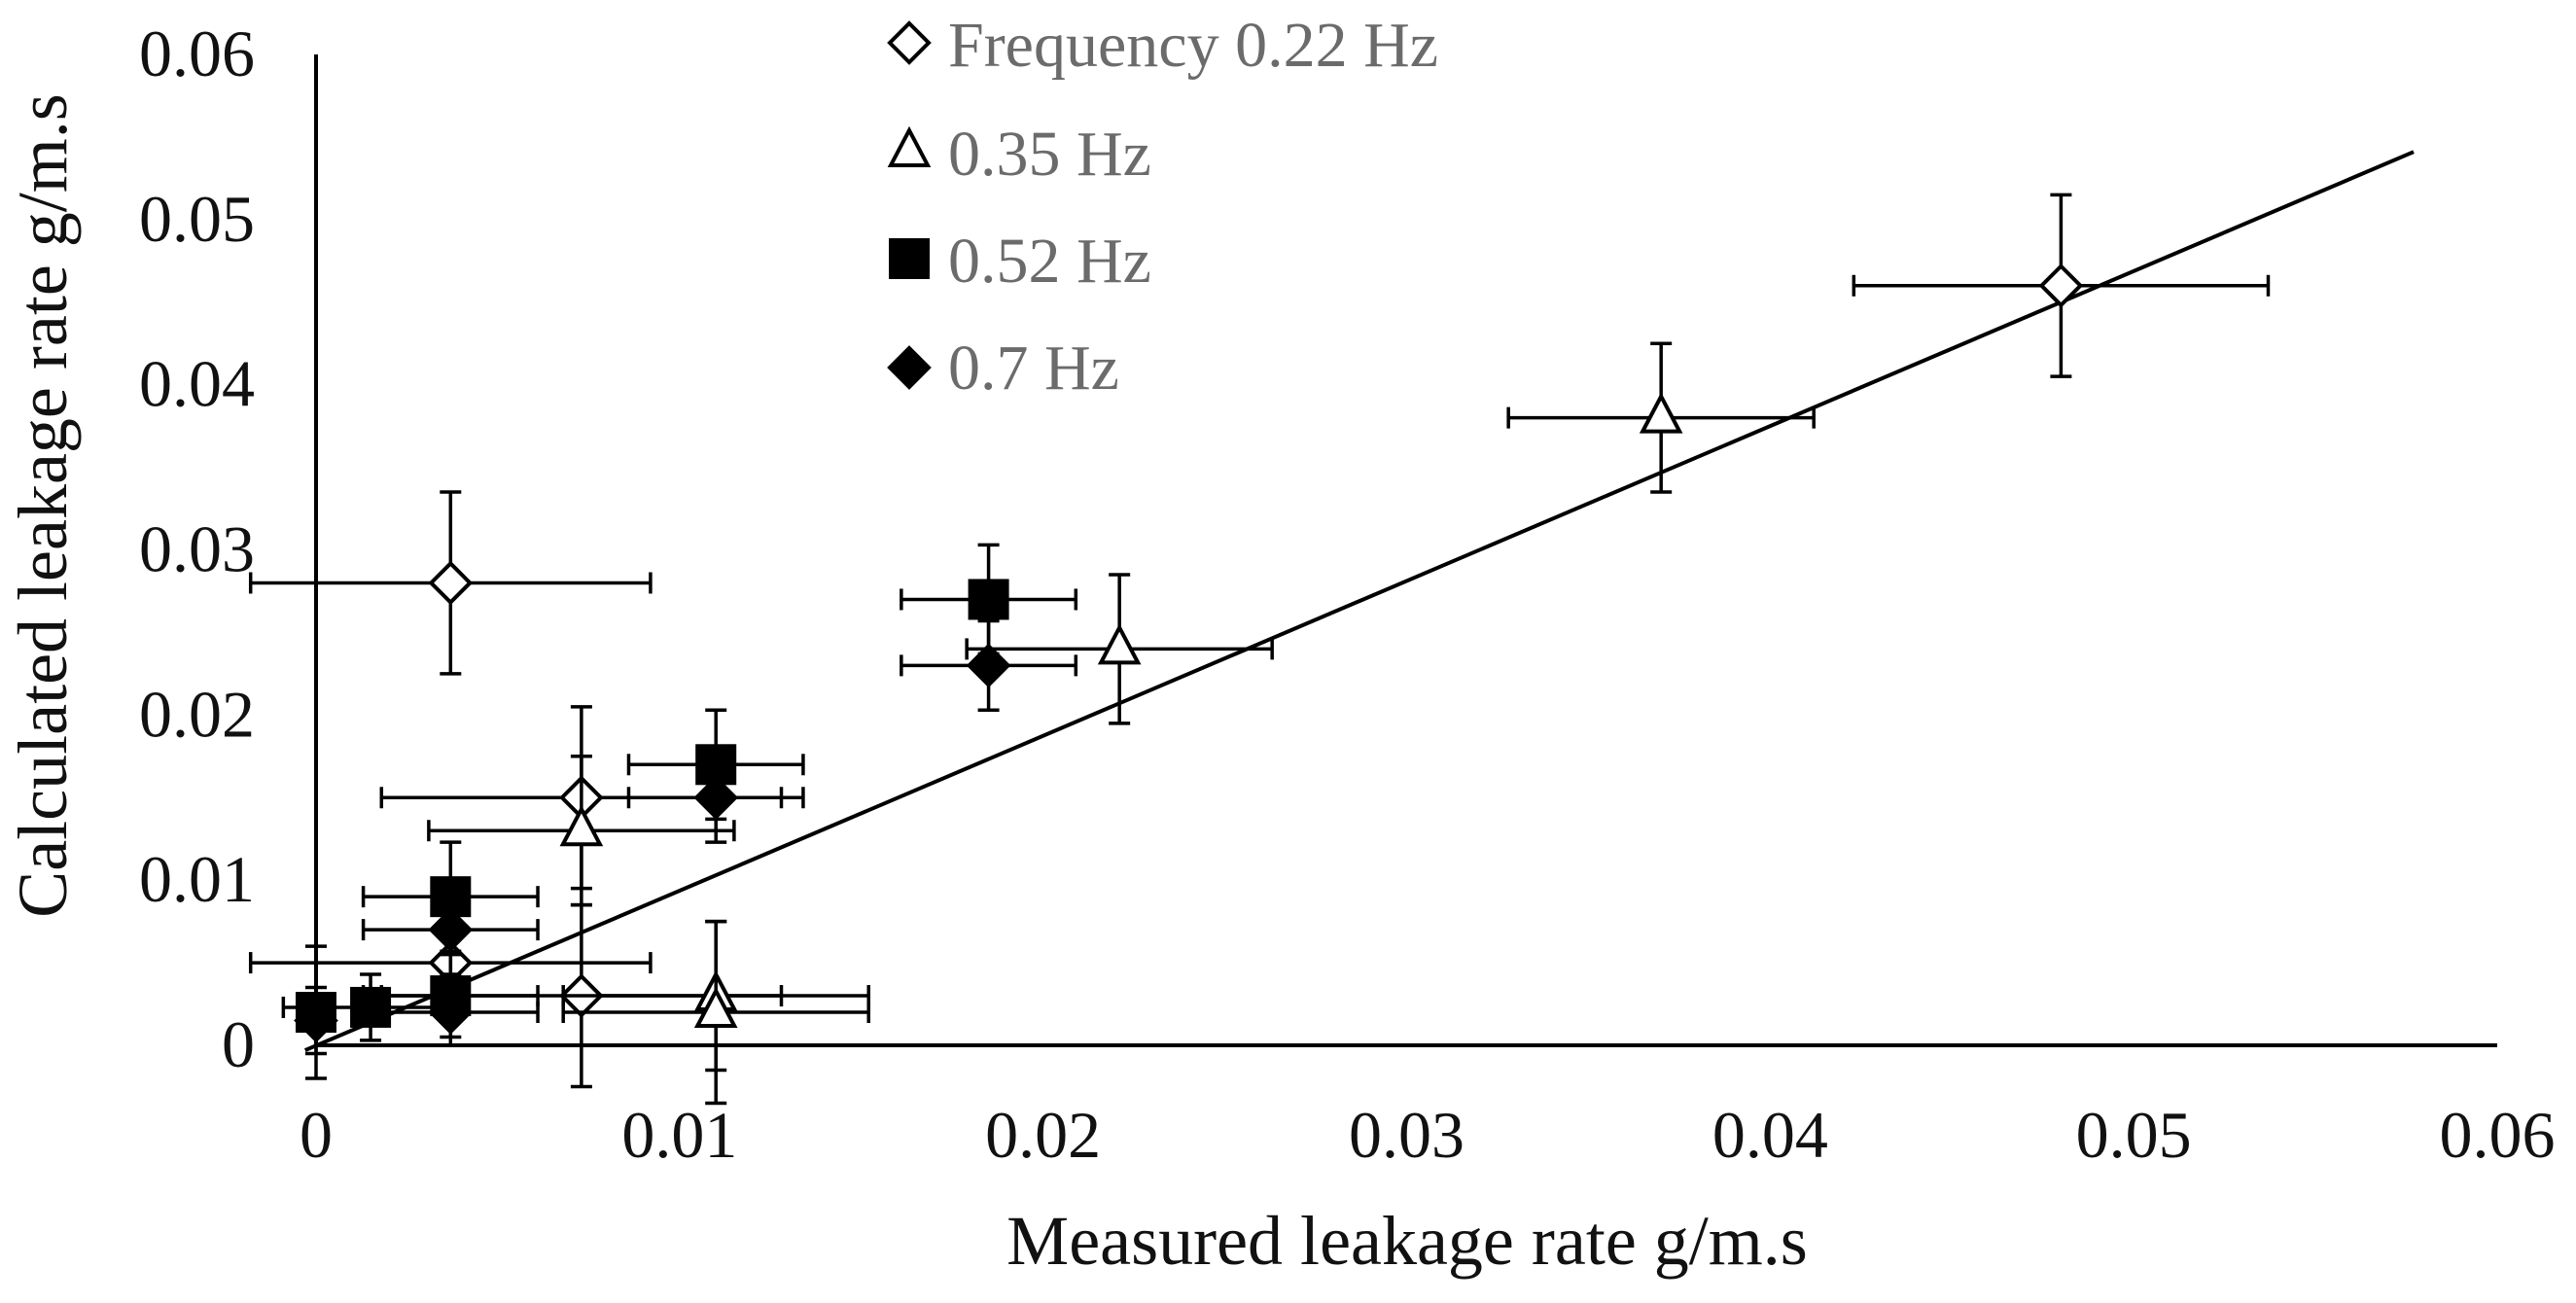 This screenshot has width=2576, height=1303. I want to click on y-tick-label: 0.01, so click(197, 879).